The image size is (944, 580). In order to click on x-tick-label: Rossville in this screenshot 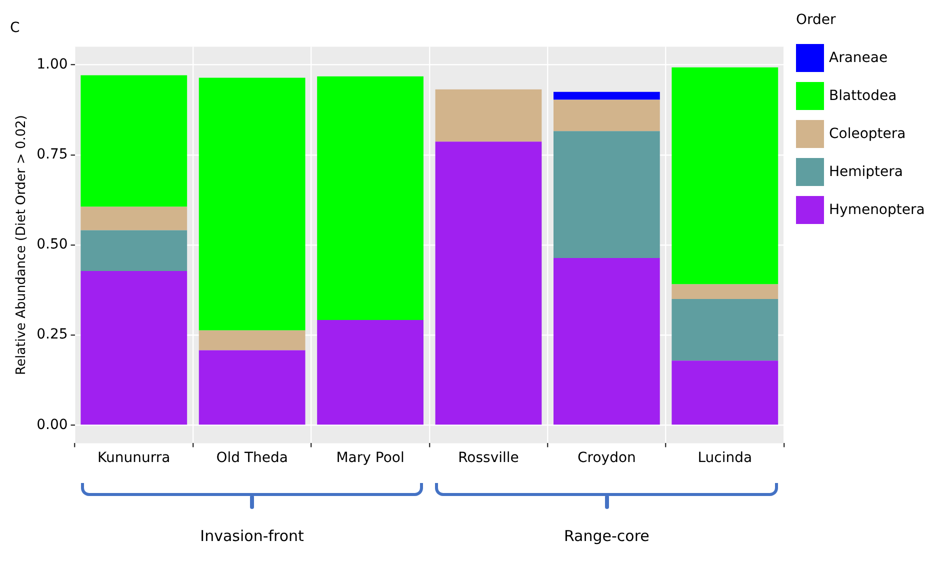, I will do `click(488, 458)`.